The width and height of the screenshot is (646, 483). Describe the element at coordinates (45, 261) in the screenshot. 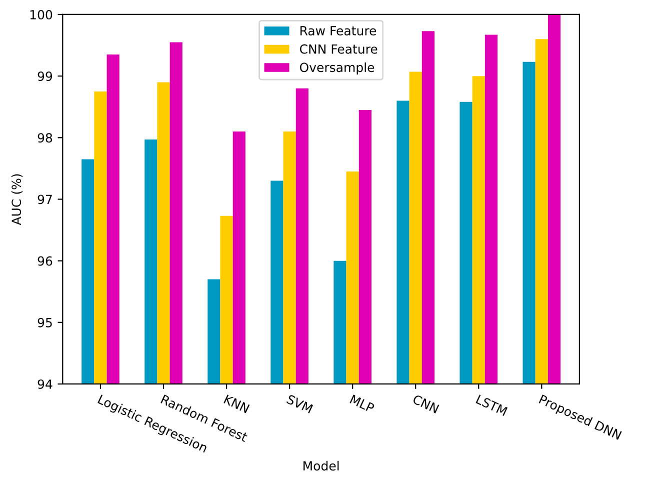

I see `y-tick-label: 96` at that location.